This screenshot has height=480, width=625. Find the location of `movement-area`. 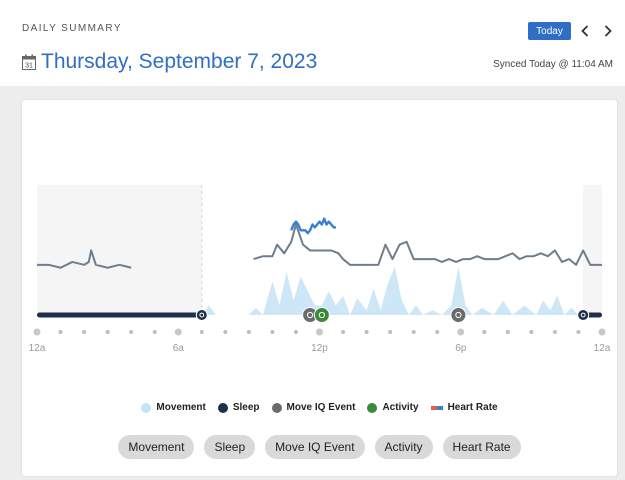

movement-area is located at coordinates (390, 291).